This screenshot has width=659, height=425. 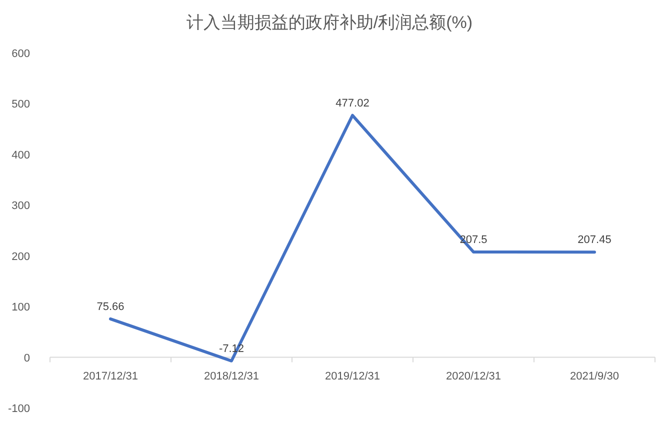 I want to click on data-label: 75.66, so click(x=110, y=306).